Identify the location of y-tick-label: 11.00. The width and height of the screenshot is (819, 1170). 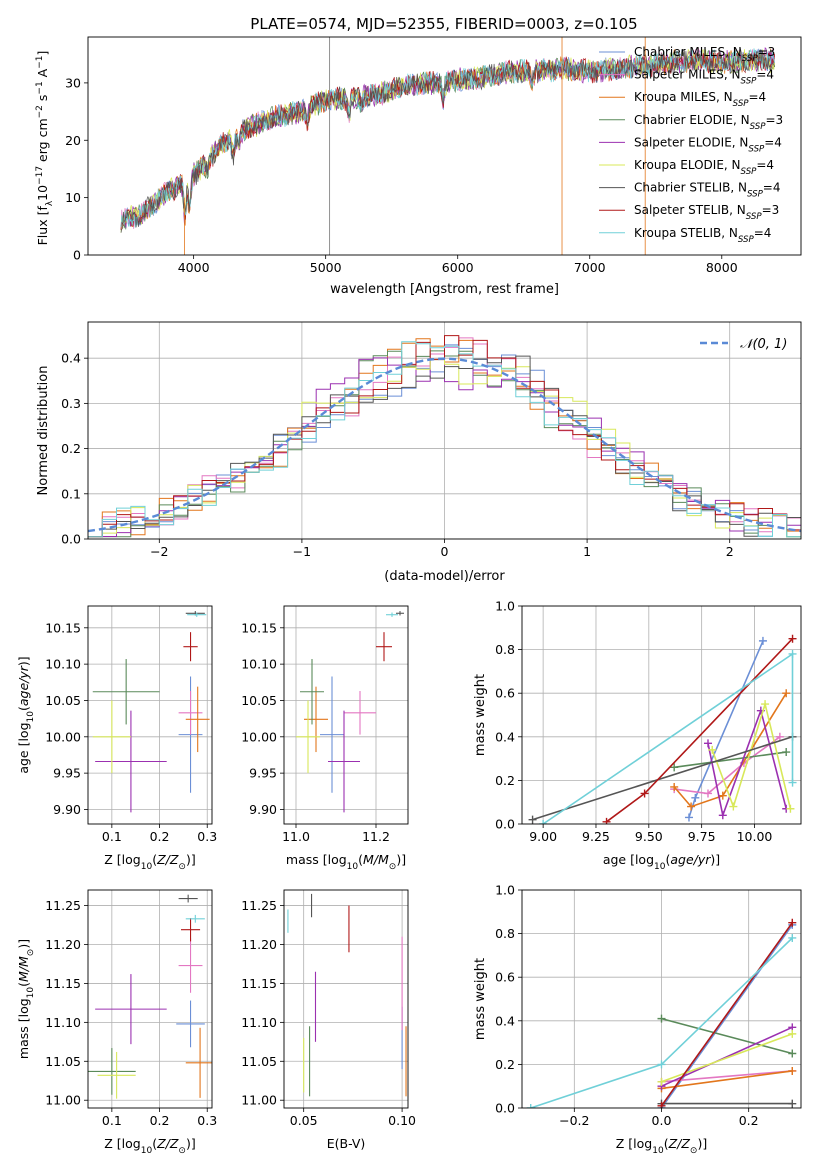
(63, 1100).